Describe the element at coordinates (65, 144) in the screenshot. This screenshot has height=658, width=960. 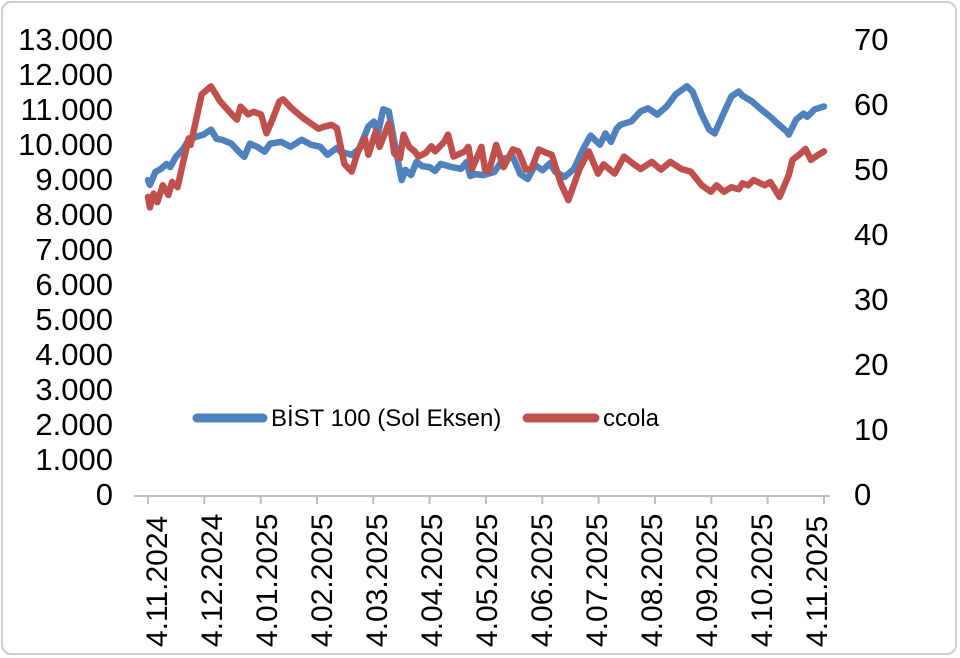
I see `y-axis-left-tick-label: 10.000` at that location.